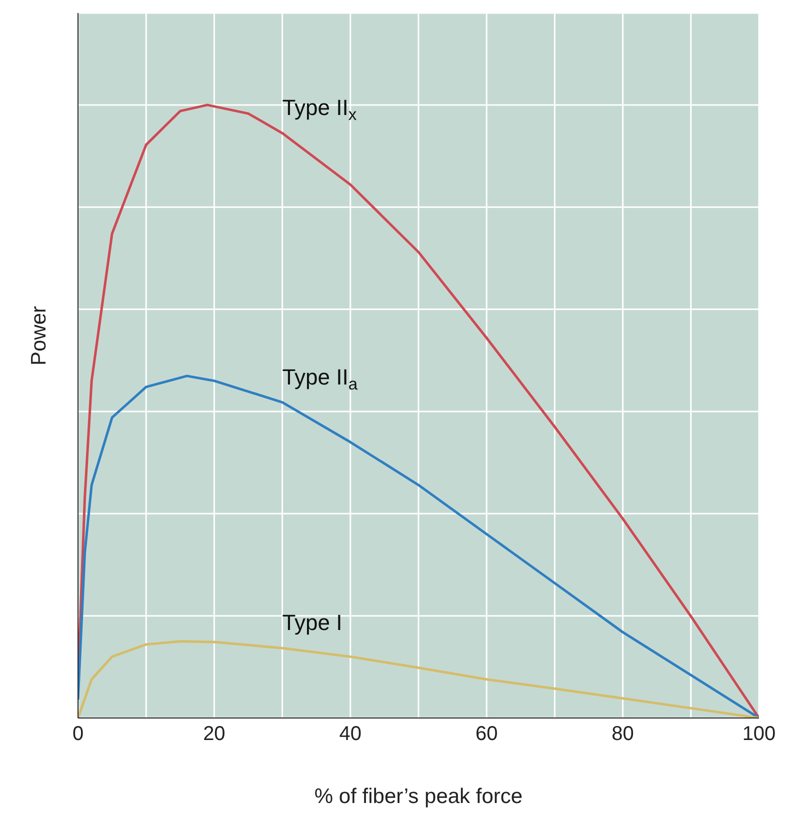 Image resolution: width=794 pixels, height=820 pixels. Describe the element at coordinates (350, 734) in the screenshot. I see `x-tick-label: 40` at that location.